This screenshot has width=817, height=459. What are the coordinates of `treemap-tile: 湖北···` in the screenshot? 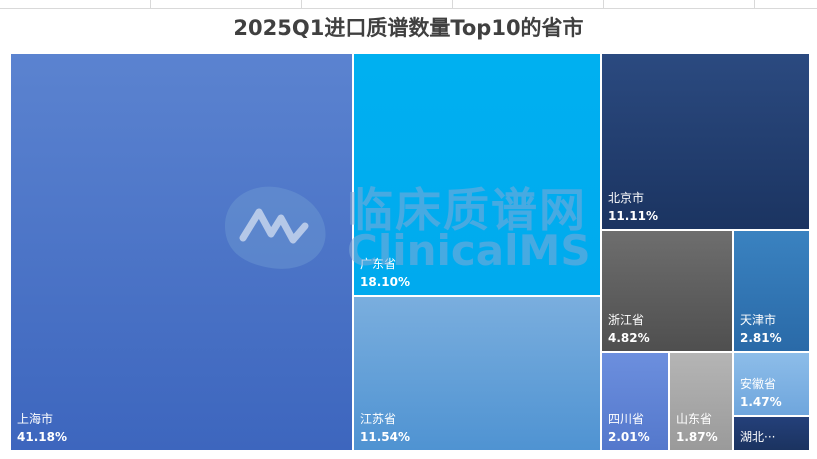 It's located at (771, 433).